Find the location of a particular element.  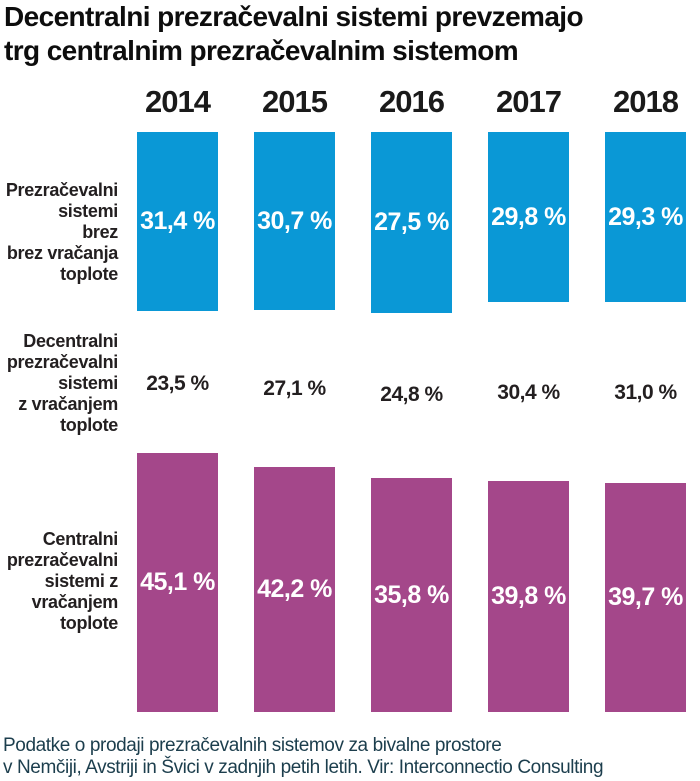

bar-value-label: 27,5 % is located at coordinates (411, 222).